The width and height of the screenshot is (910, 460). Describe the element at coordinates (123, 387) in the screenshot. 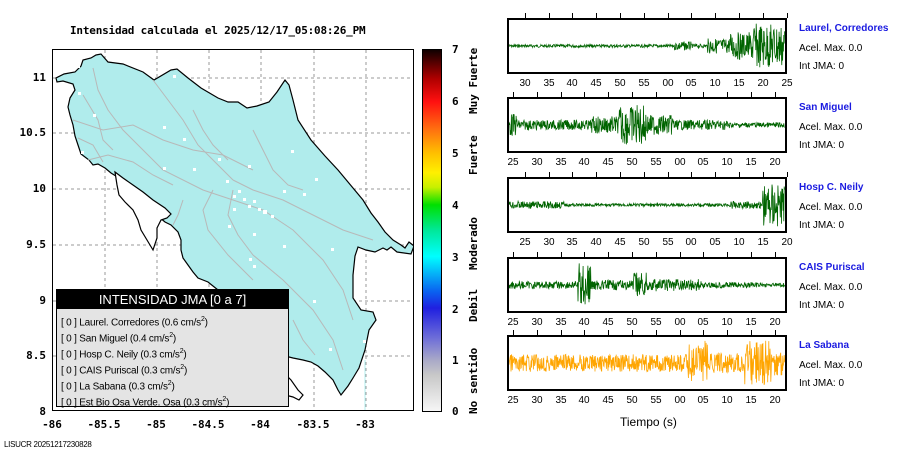

I see `legend-text: La Sabana (0.3 cm/s` at that location.